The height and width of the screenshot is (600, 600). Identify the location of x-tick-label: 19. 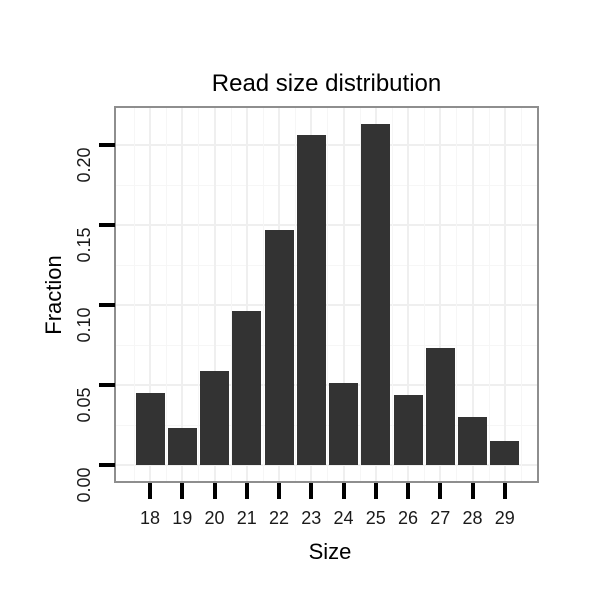
(182, 518).